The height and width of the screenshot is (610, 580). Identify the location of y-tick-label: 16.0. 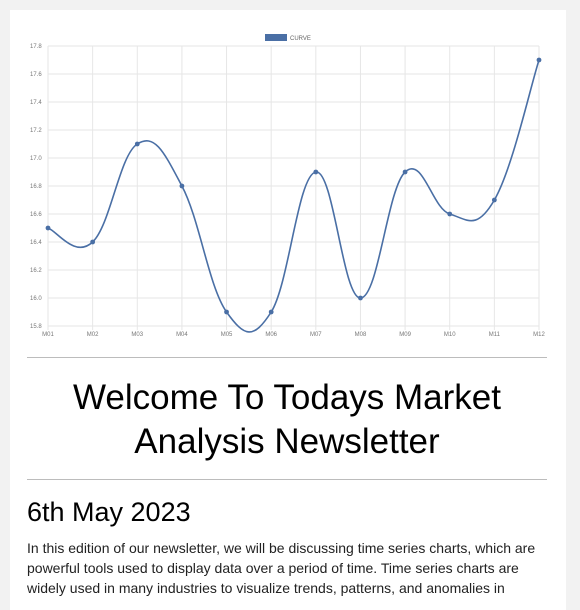
(36, 299).